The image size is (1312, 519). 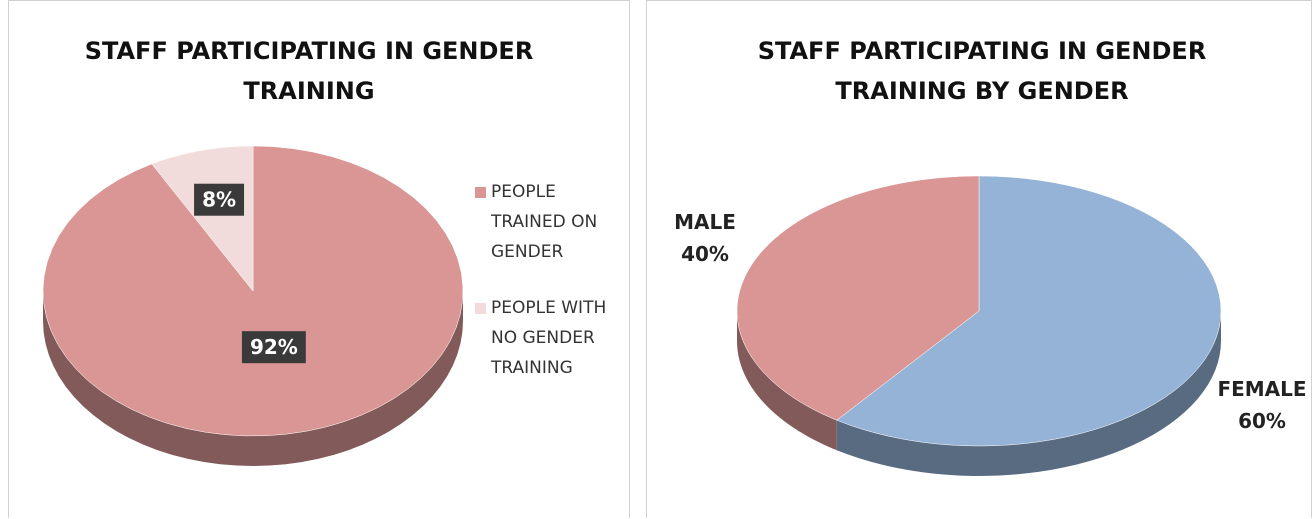 I want to click on legend-item: PEOPLE TRAINED ON GENDER, so click(x=544, y=222).